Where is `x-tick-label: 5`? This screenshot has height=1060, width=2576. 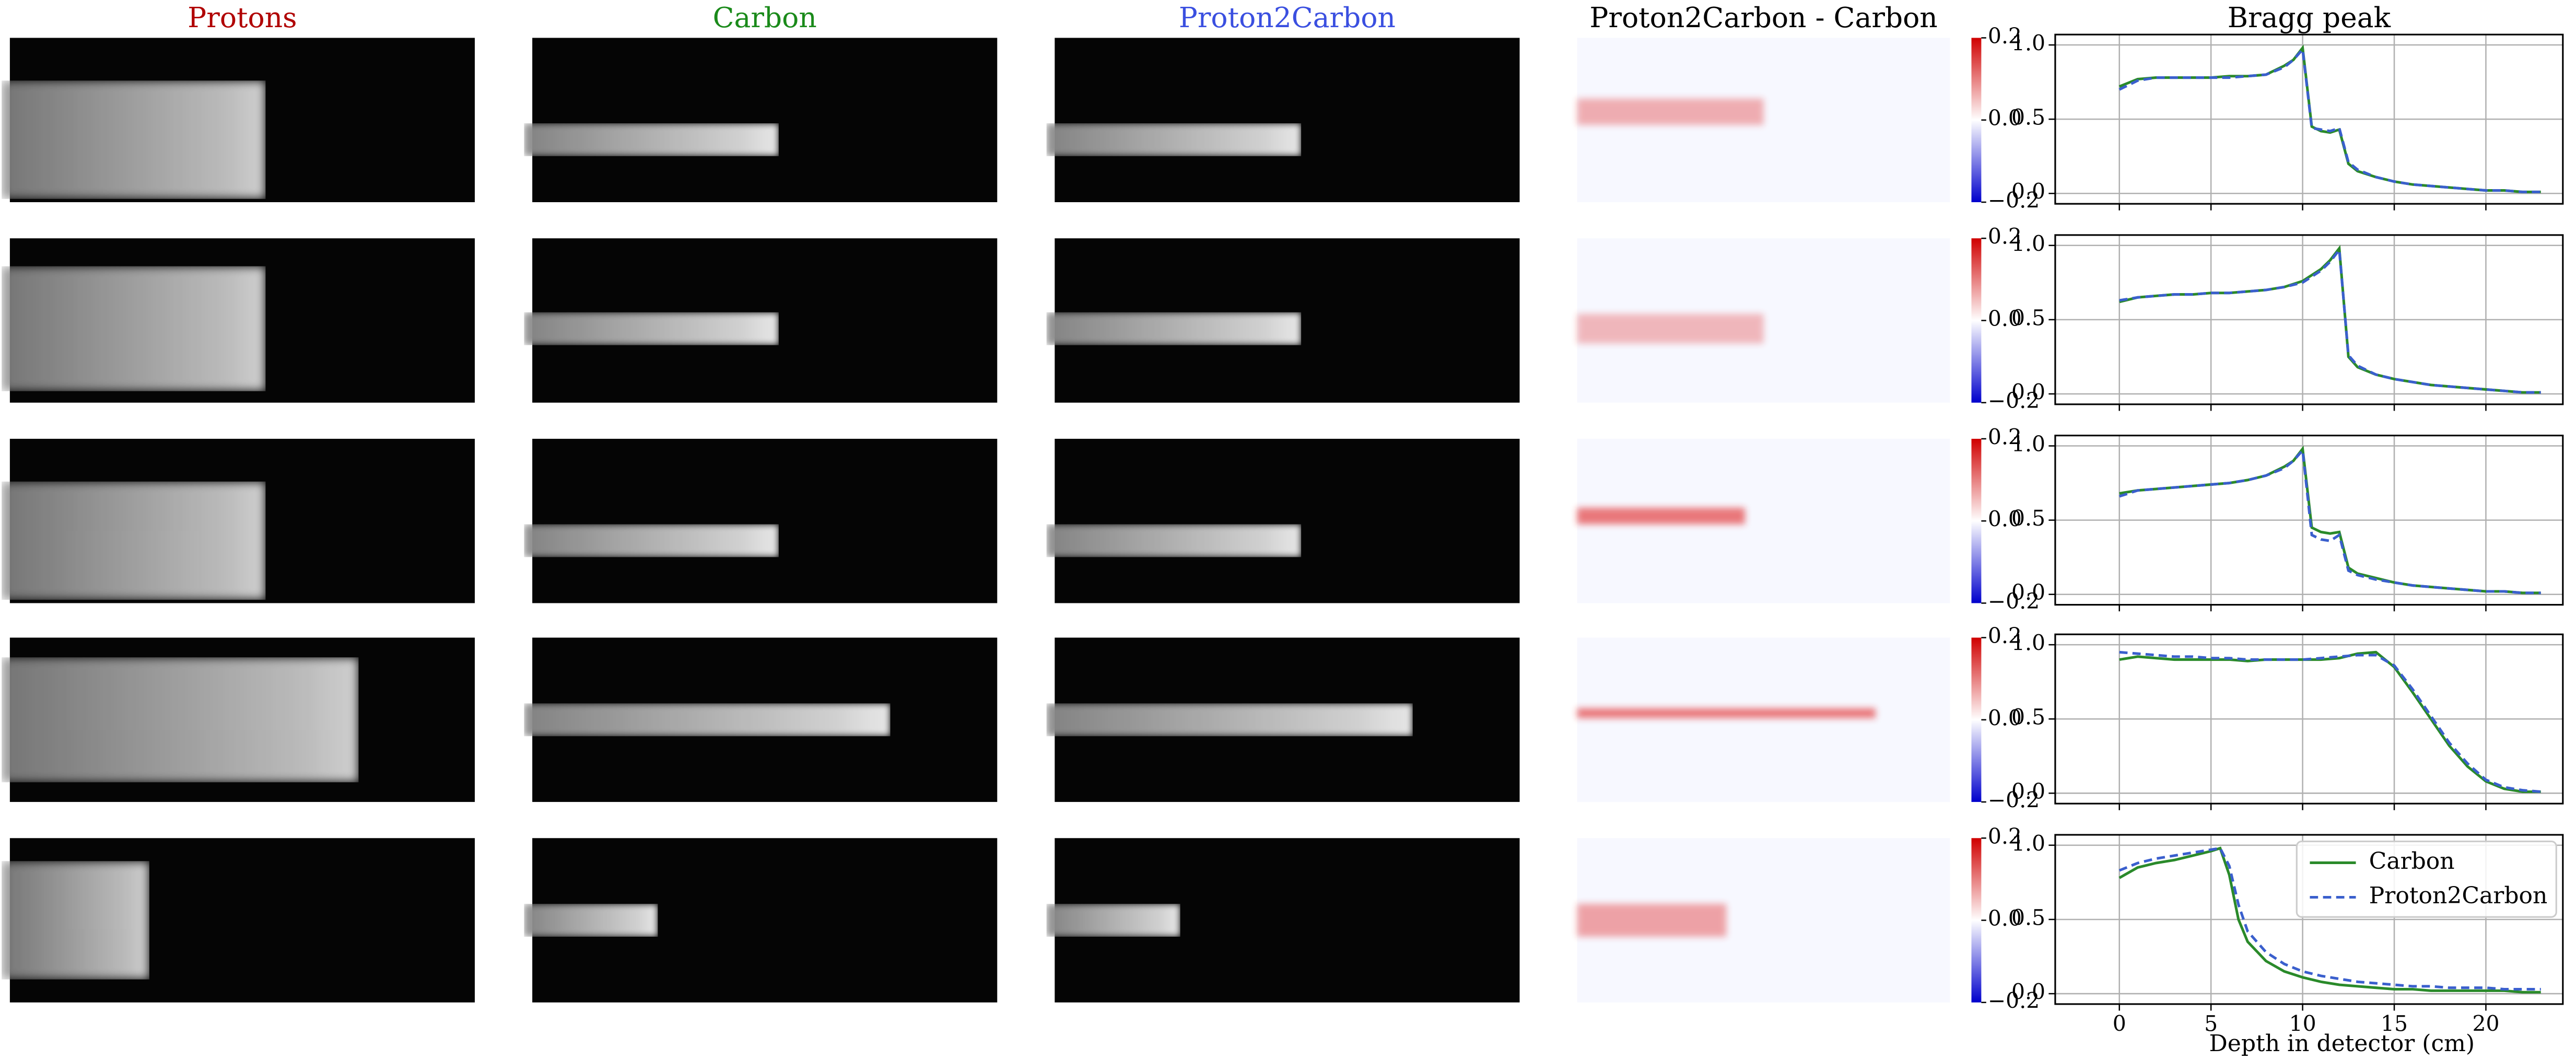
x-tick-label: 5 is located at coordinates (2211, 1024).